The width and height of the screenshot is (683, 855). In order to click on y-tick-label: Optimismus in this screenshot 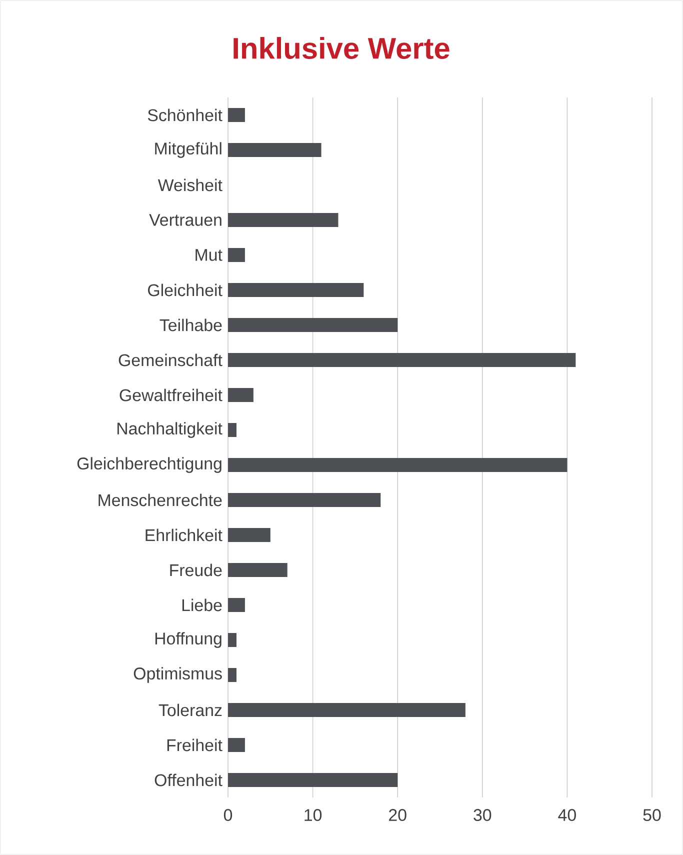, I will do `click(178, 675)`.